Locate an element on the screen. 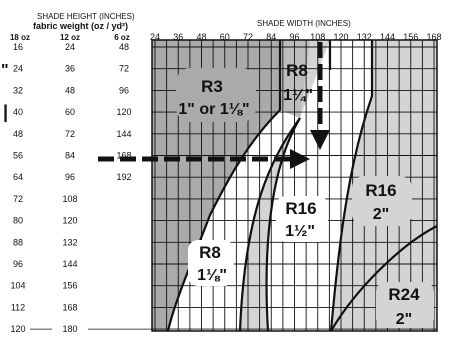  height-row: 88 132 is located at coordinates (45, 242).